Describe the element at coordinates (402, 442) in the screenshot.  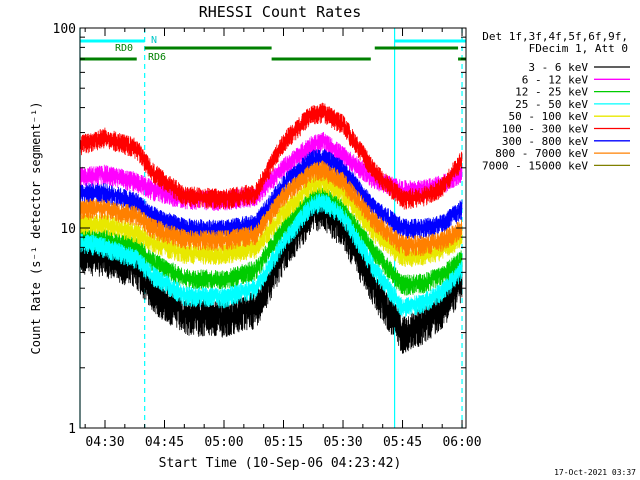
I see `x-tick-label-6: 05:45` at that location.